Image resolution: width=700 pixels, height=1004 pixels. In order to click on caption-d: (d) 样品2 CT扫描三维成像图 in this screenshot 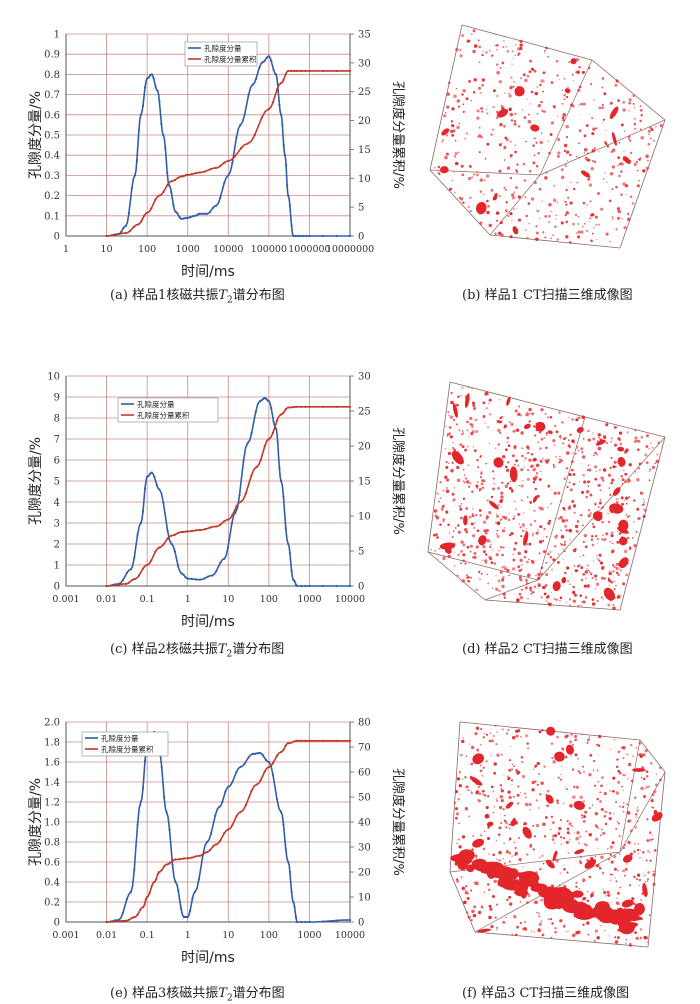, I will do `click(547, 647)`.